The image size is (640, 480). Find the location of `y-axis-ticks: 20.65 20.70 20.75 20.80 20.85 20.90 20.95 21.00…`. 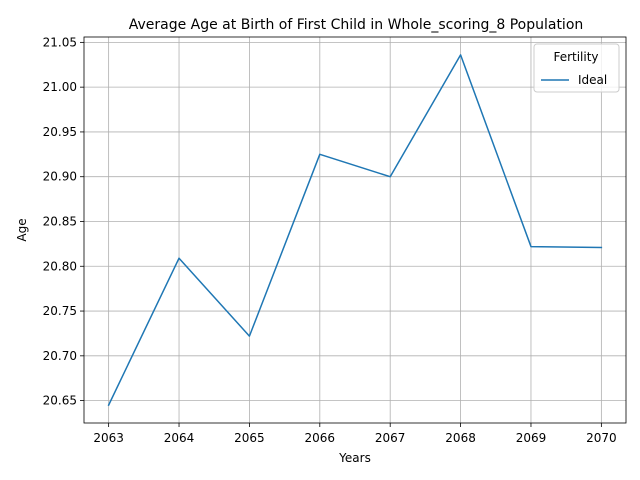

y-axis-ticks: 20.65 20.70 20.75 20.80 20.85 20.90 20.95 21.00… is located at coordinates (63, 221).